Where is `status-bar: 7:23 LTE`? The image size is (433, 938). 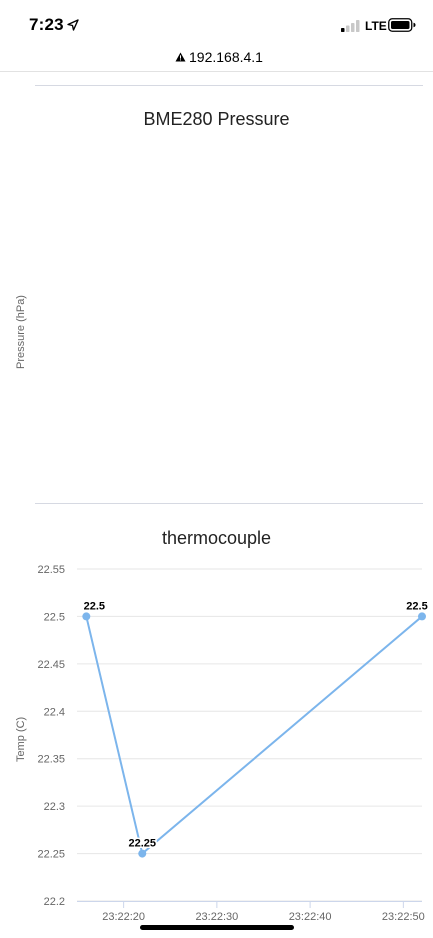
status-bar: 7:23 LTE is located at coordinates (216, 22).